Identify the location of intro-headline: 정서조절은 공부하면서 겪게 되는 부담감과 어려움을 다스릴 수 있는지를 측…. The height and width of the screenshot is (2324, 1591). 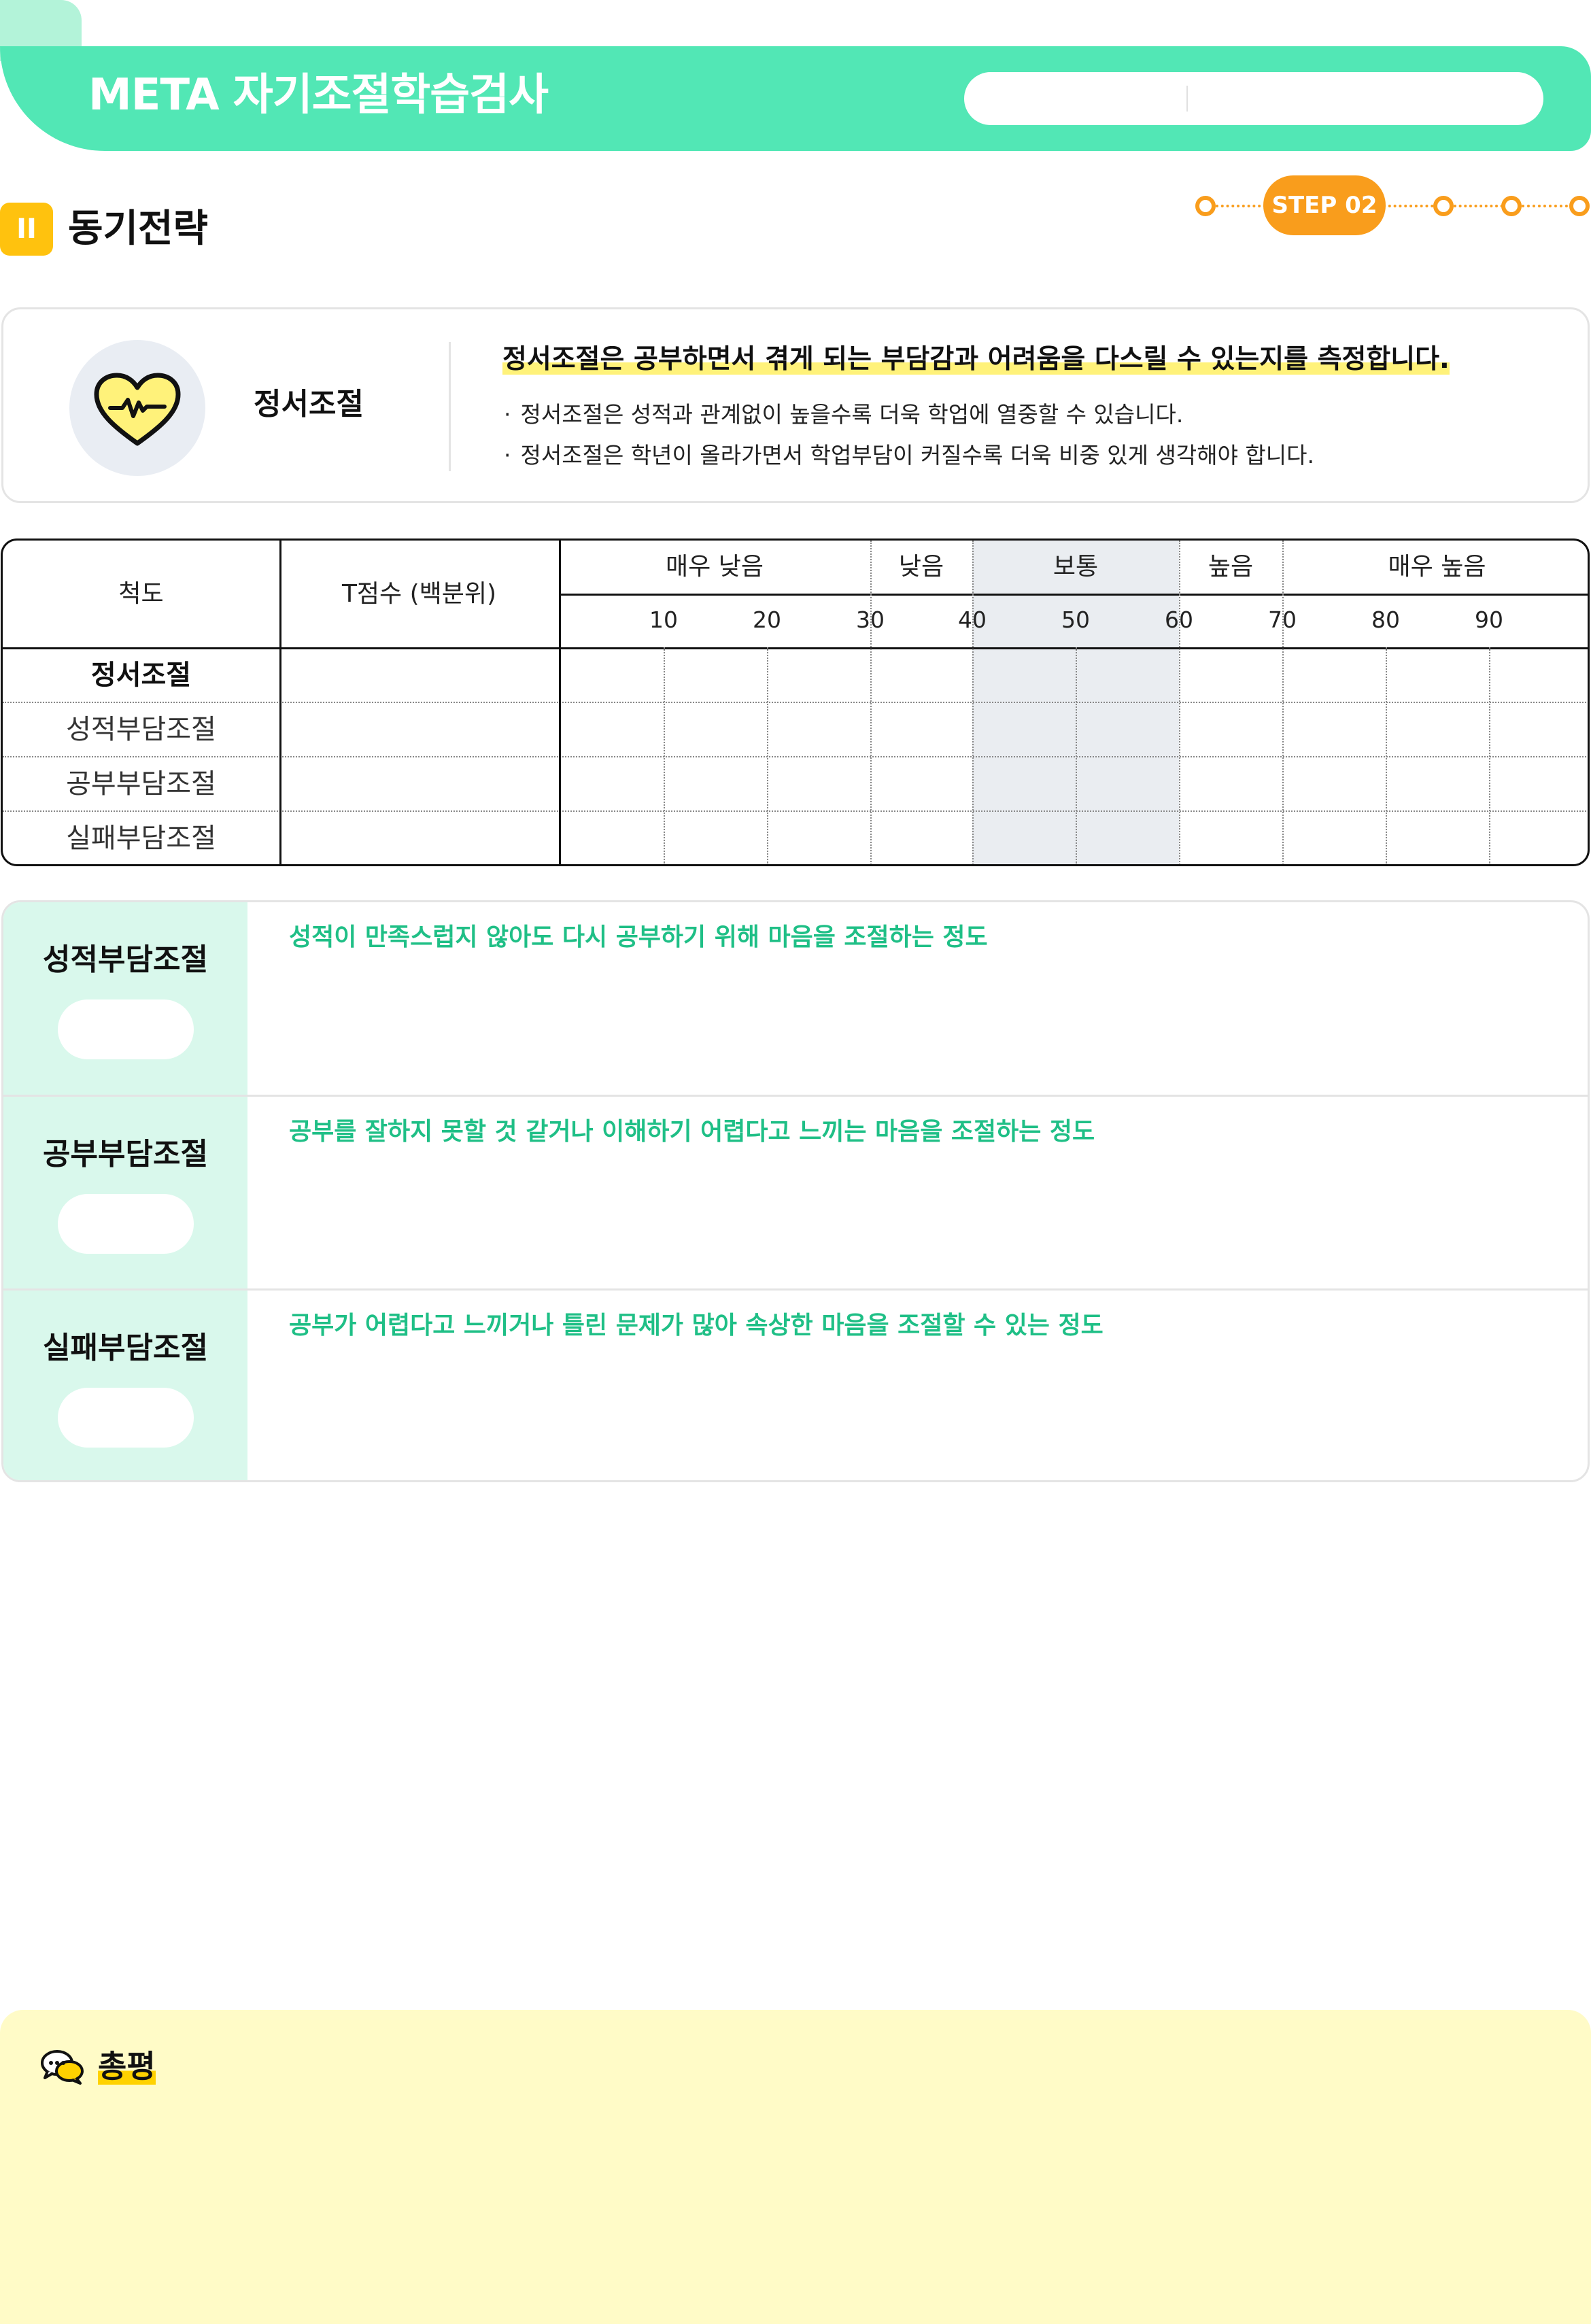
(976, 359).